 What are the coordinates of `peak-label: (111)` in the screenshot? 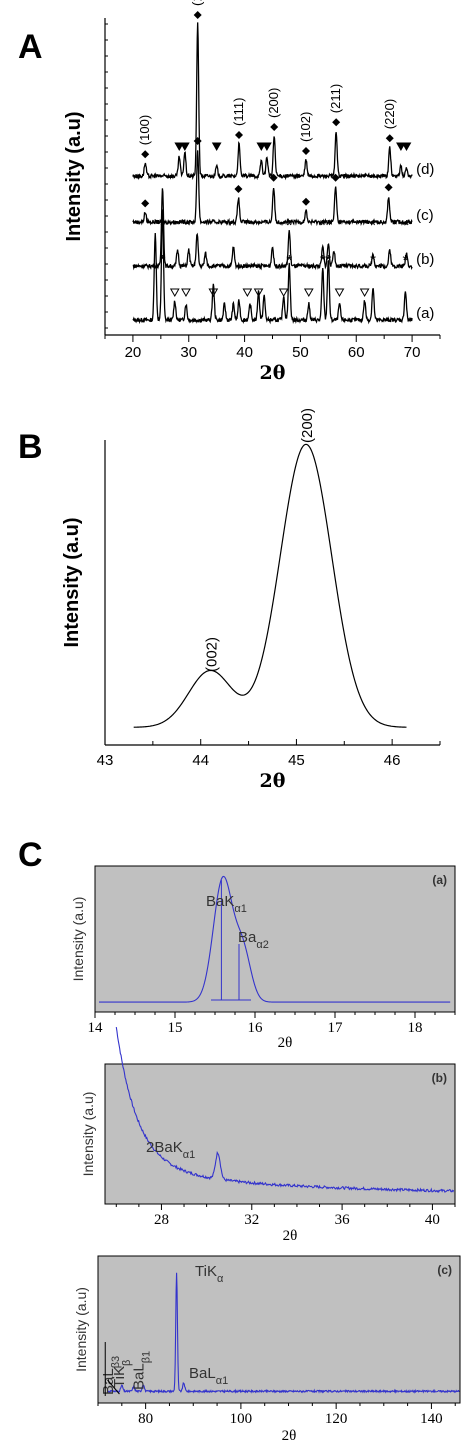 It's located at (238, 112).